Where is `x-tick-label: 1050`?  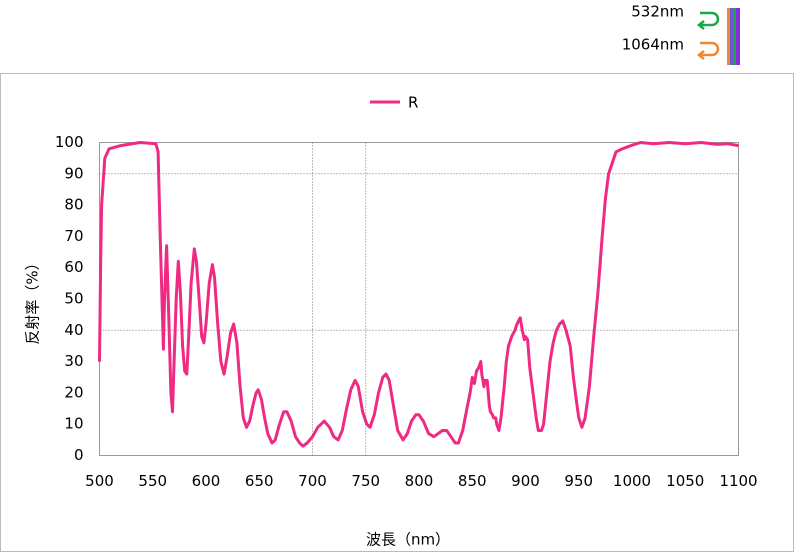 x-tick-label: 1050 is located at coordinates (685, 481).